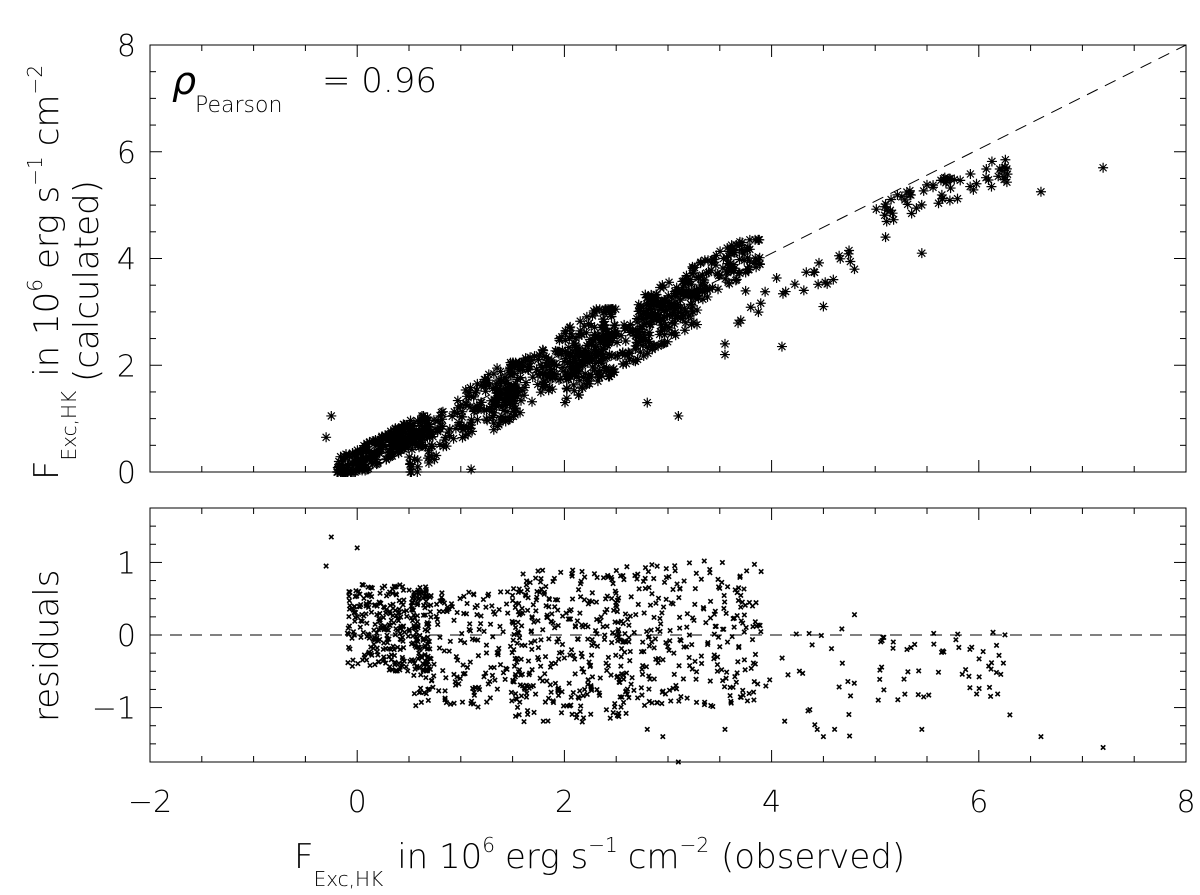 This screenshot has width=1200, height=895. What do you see at coordinates (52, 272) in the screenshot?
I see `top-y-axis-label: FExc,HK in 106 erg s−1 cm−2` at bounding box center [52, 272].